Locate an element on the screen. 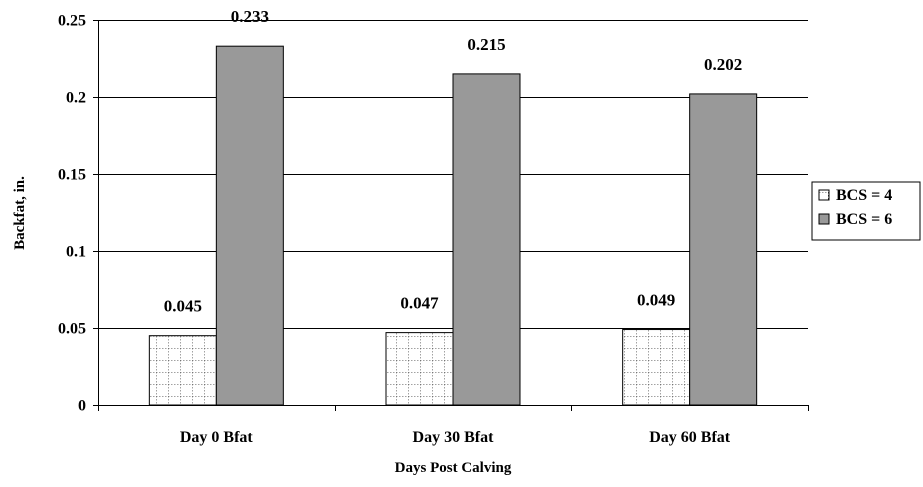 The image size is (923, 487). legend-label: BCS = 6 is located at coordinates (864, 219).